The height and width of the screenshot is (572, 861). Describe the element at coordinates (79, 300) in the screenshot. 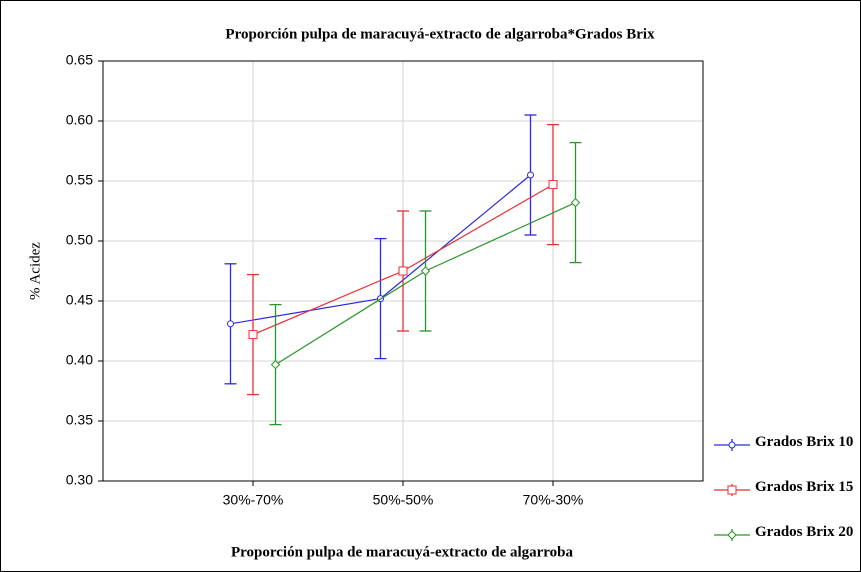

I see `y-tick-label: 0.45` at that location.